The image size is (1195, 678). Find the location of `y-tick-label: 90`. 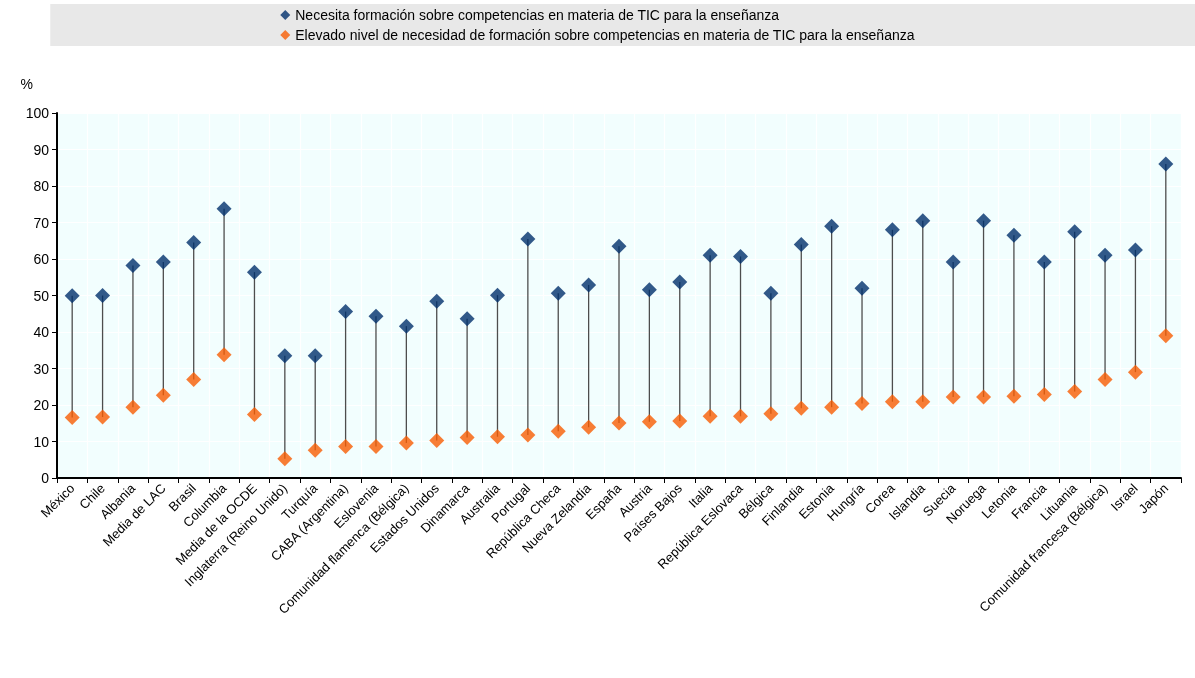

y-tick-label: 90 is located at coordinates (41, 149).